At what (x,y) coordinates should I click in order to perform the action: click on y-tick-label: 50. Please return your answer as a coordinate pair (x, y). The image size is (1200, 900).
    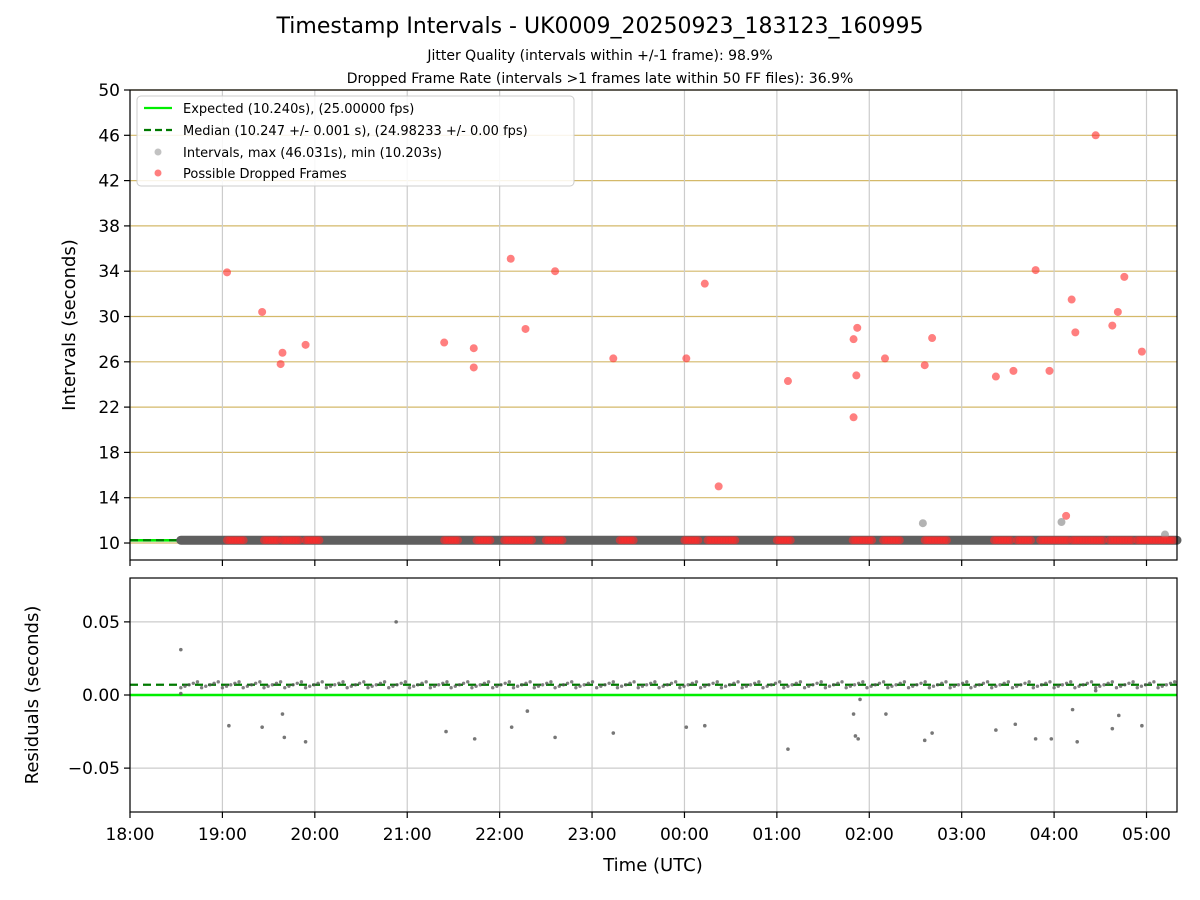
    Looking at the image, I should click on (109, 91).